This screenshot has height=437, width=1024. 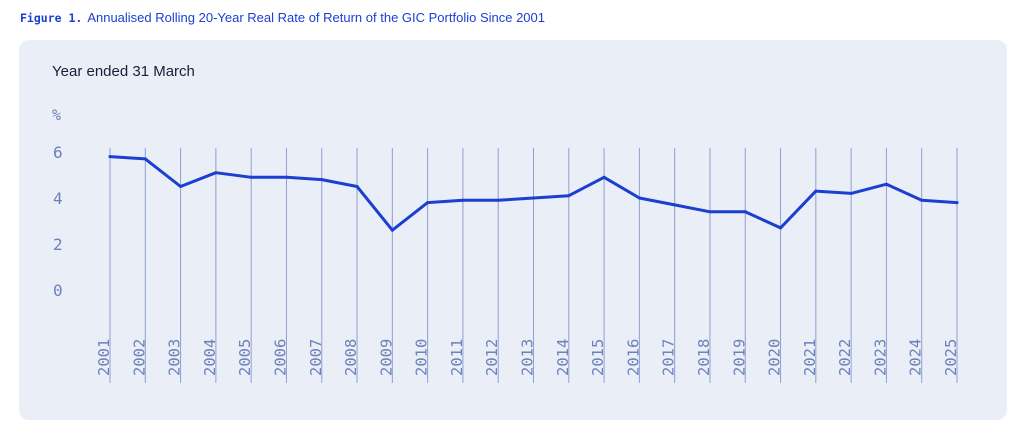 What do you see at coordinates (58, 152) in the screenshot?
I see `y-tick-label: 6` at bounding box center [58, 152].